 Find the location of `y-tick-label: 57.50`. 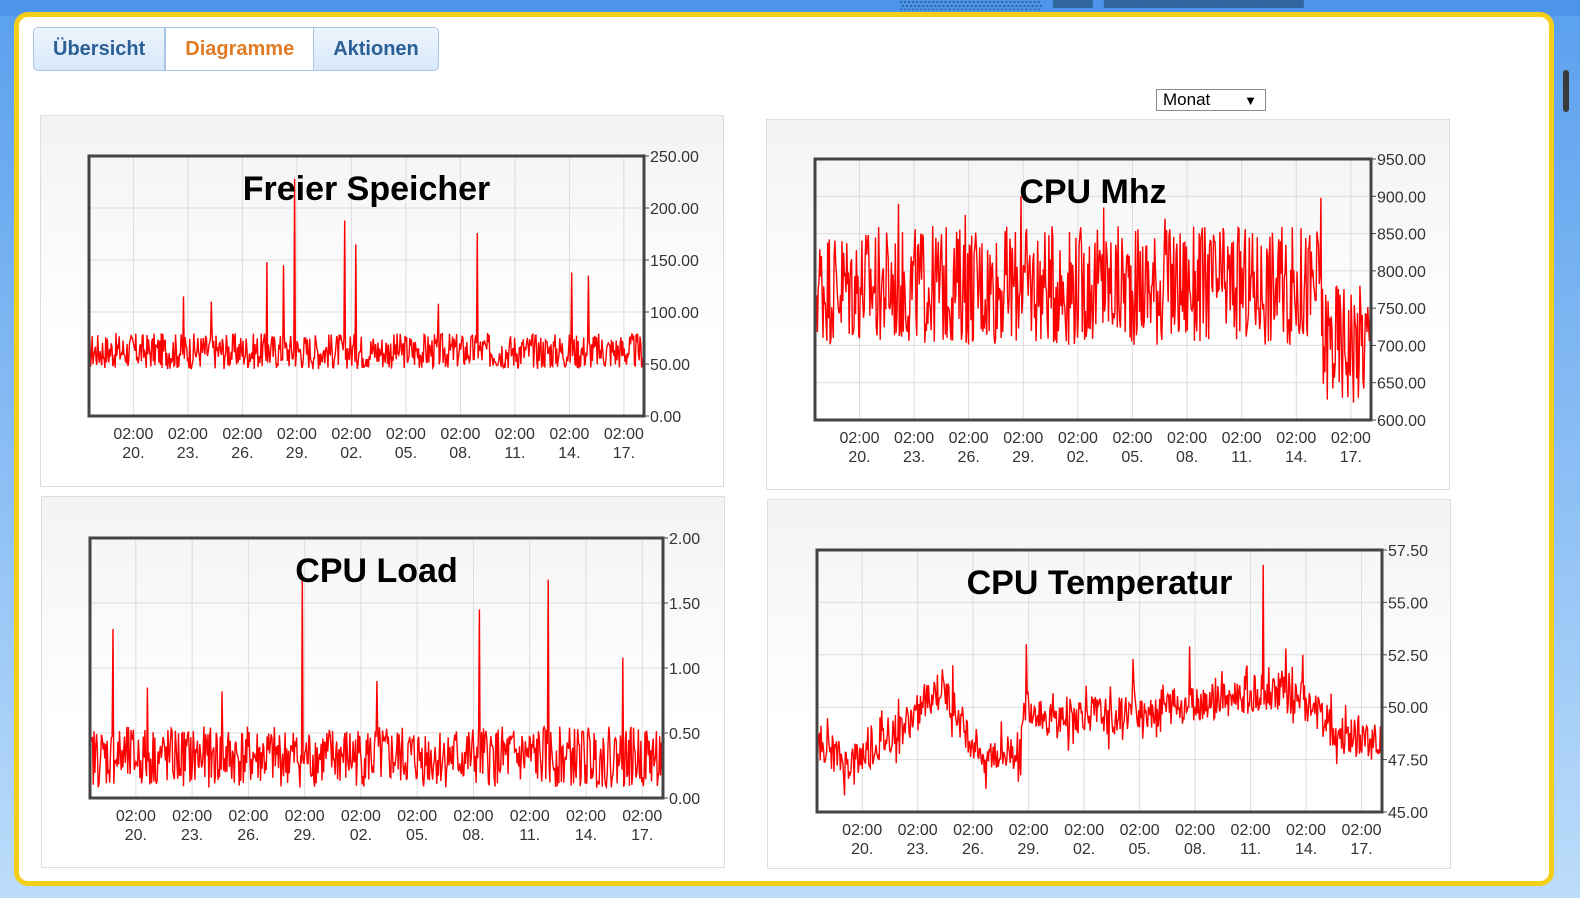

y-tick-label: 57.50 is located at coordinates (1408, 551).